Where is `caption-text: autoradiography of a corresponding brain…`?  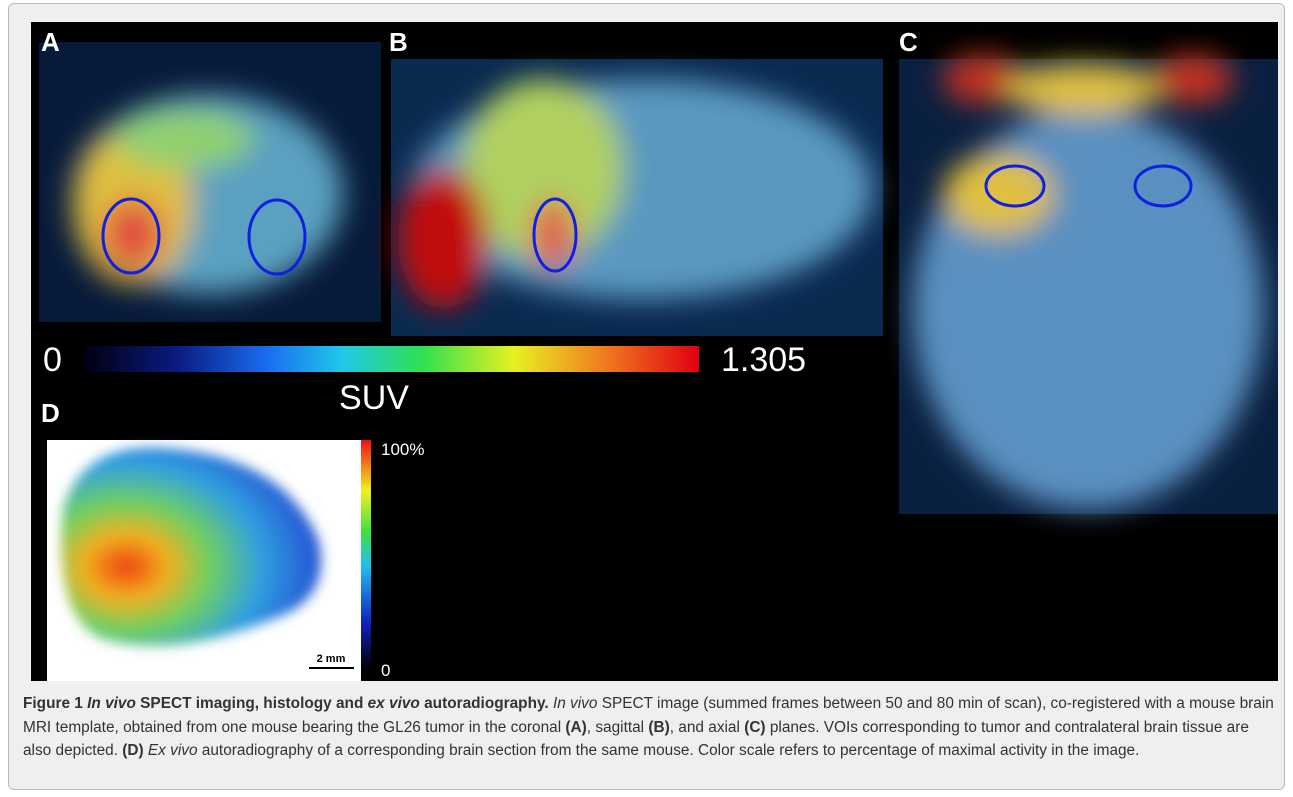 caption-text: autoradiography of a corresponding brain… is located at coordinates (668, 751).